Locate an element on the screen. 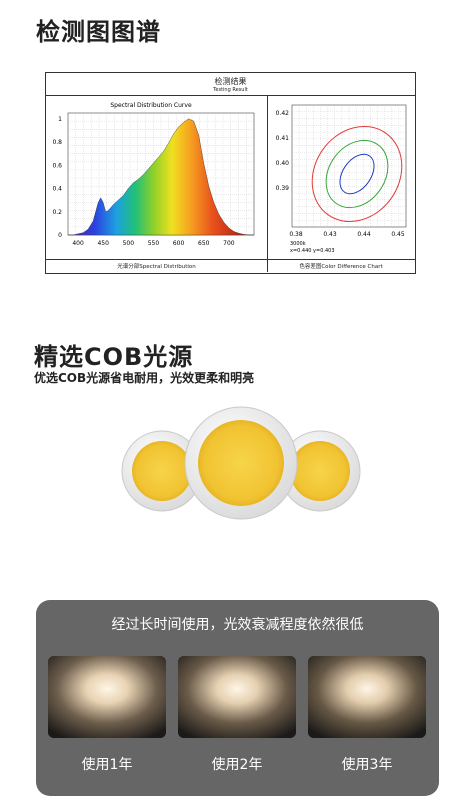 The height and width of the screenshot is (800, 471). macadam-ellipse is located at coordinates (357, 174).